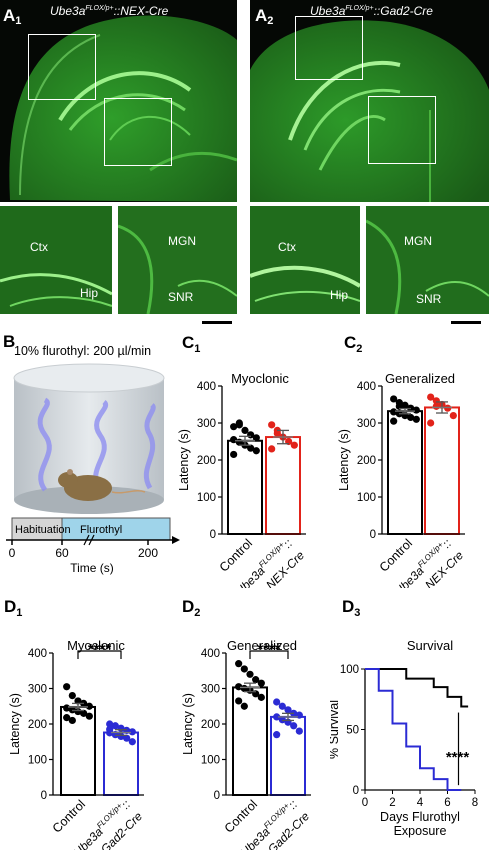  What do you see at coordinates (351, 608) in the screenshot?
I see `d3-panel-letter: D3` at bounding box center [351, 608].